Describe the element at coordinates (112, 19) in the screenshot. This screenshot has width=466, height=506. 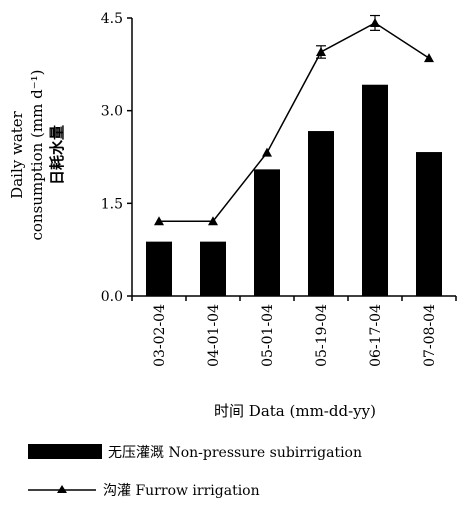
I see `y-tick-label: 4.5` at that location.